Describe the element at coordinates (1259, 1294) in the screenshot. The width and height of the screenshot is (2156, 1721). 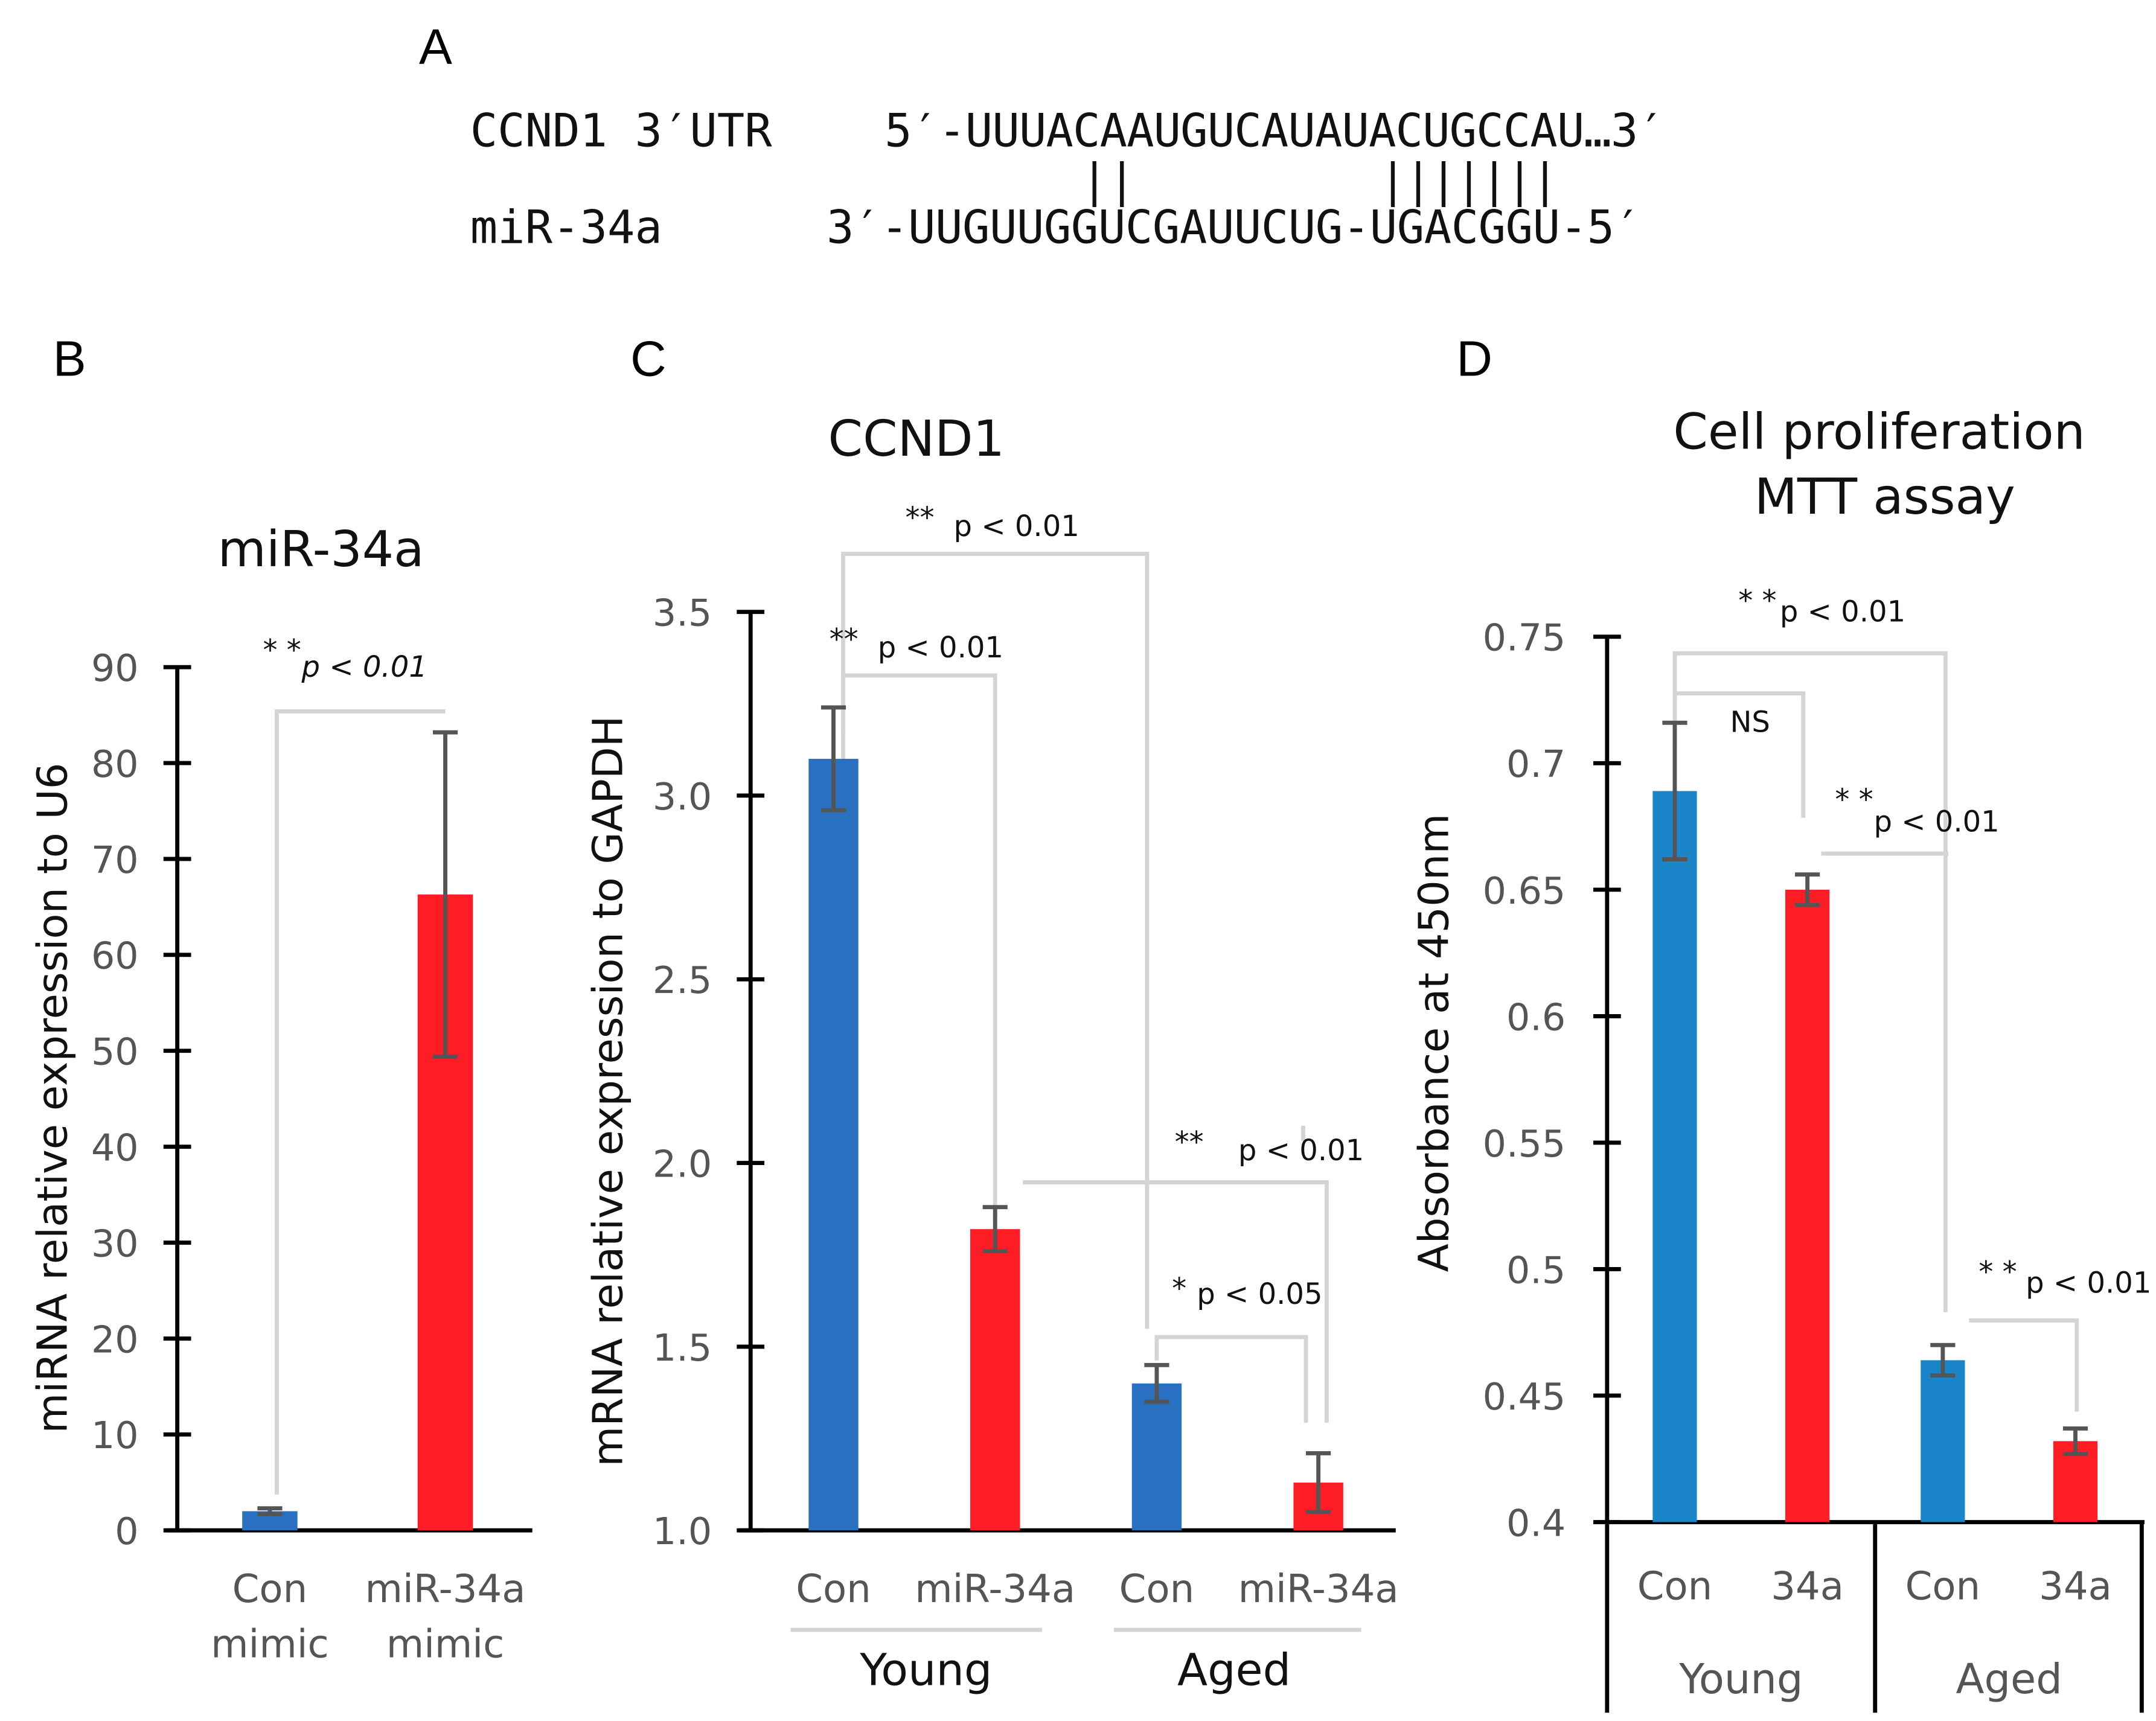
I see `sig-c4-text: p < 0.05` at that location.